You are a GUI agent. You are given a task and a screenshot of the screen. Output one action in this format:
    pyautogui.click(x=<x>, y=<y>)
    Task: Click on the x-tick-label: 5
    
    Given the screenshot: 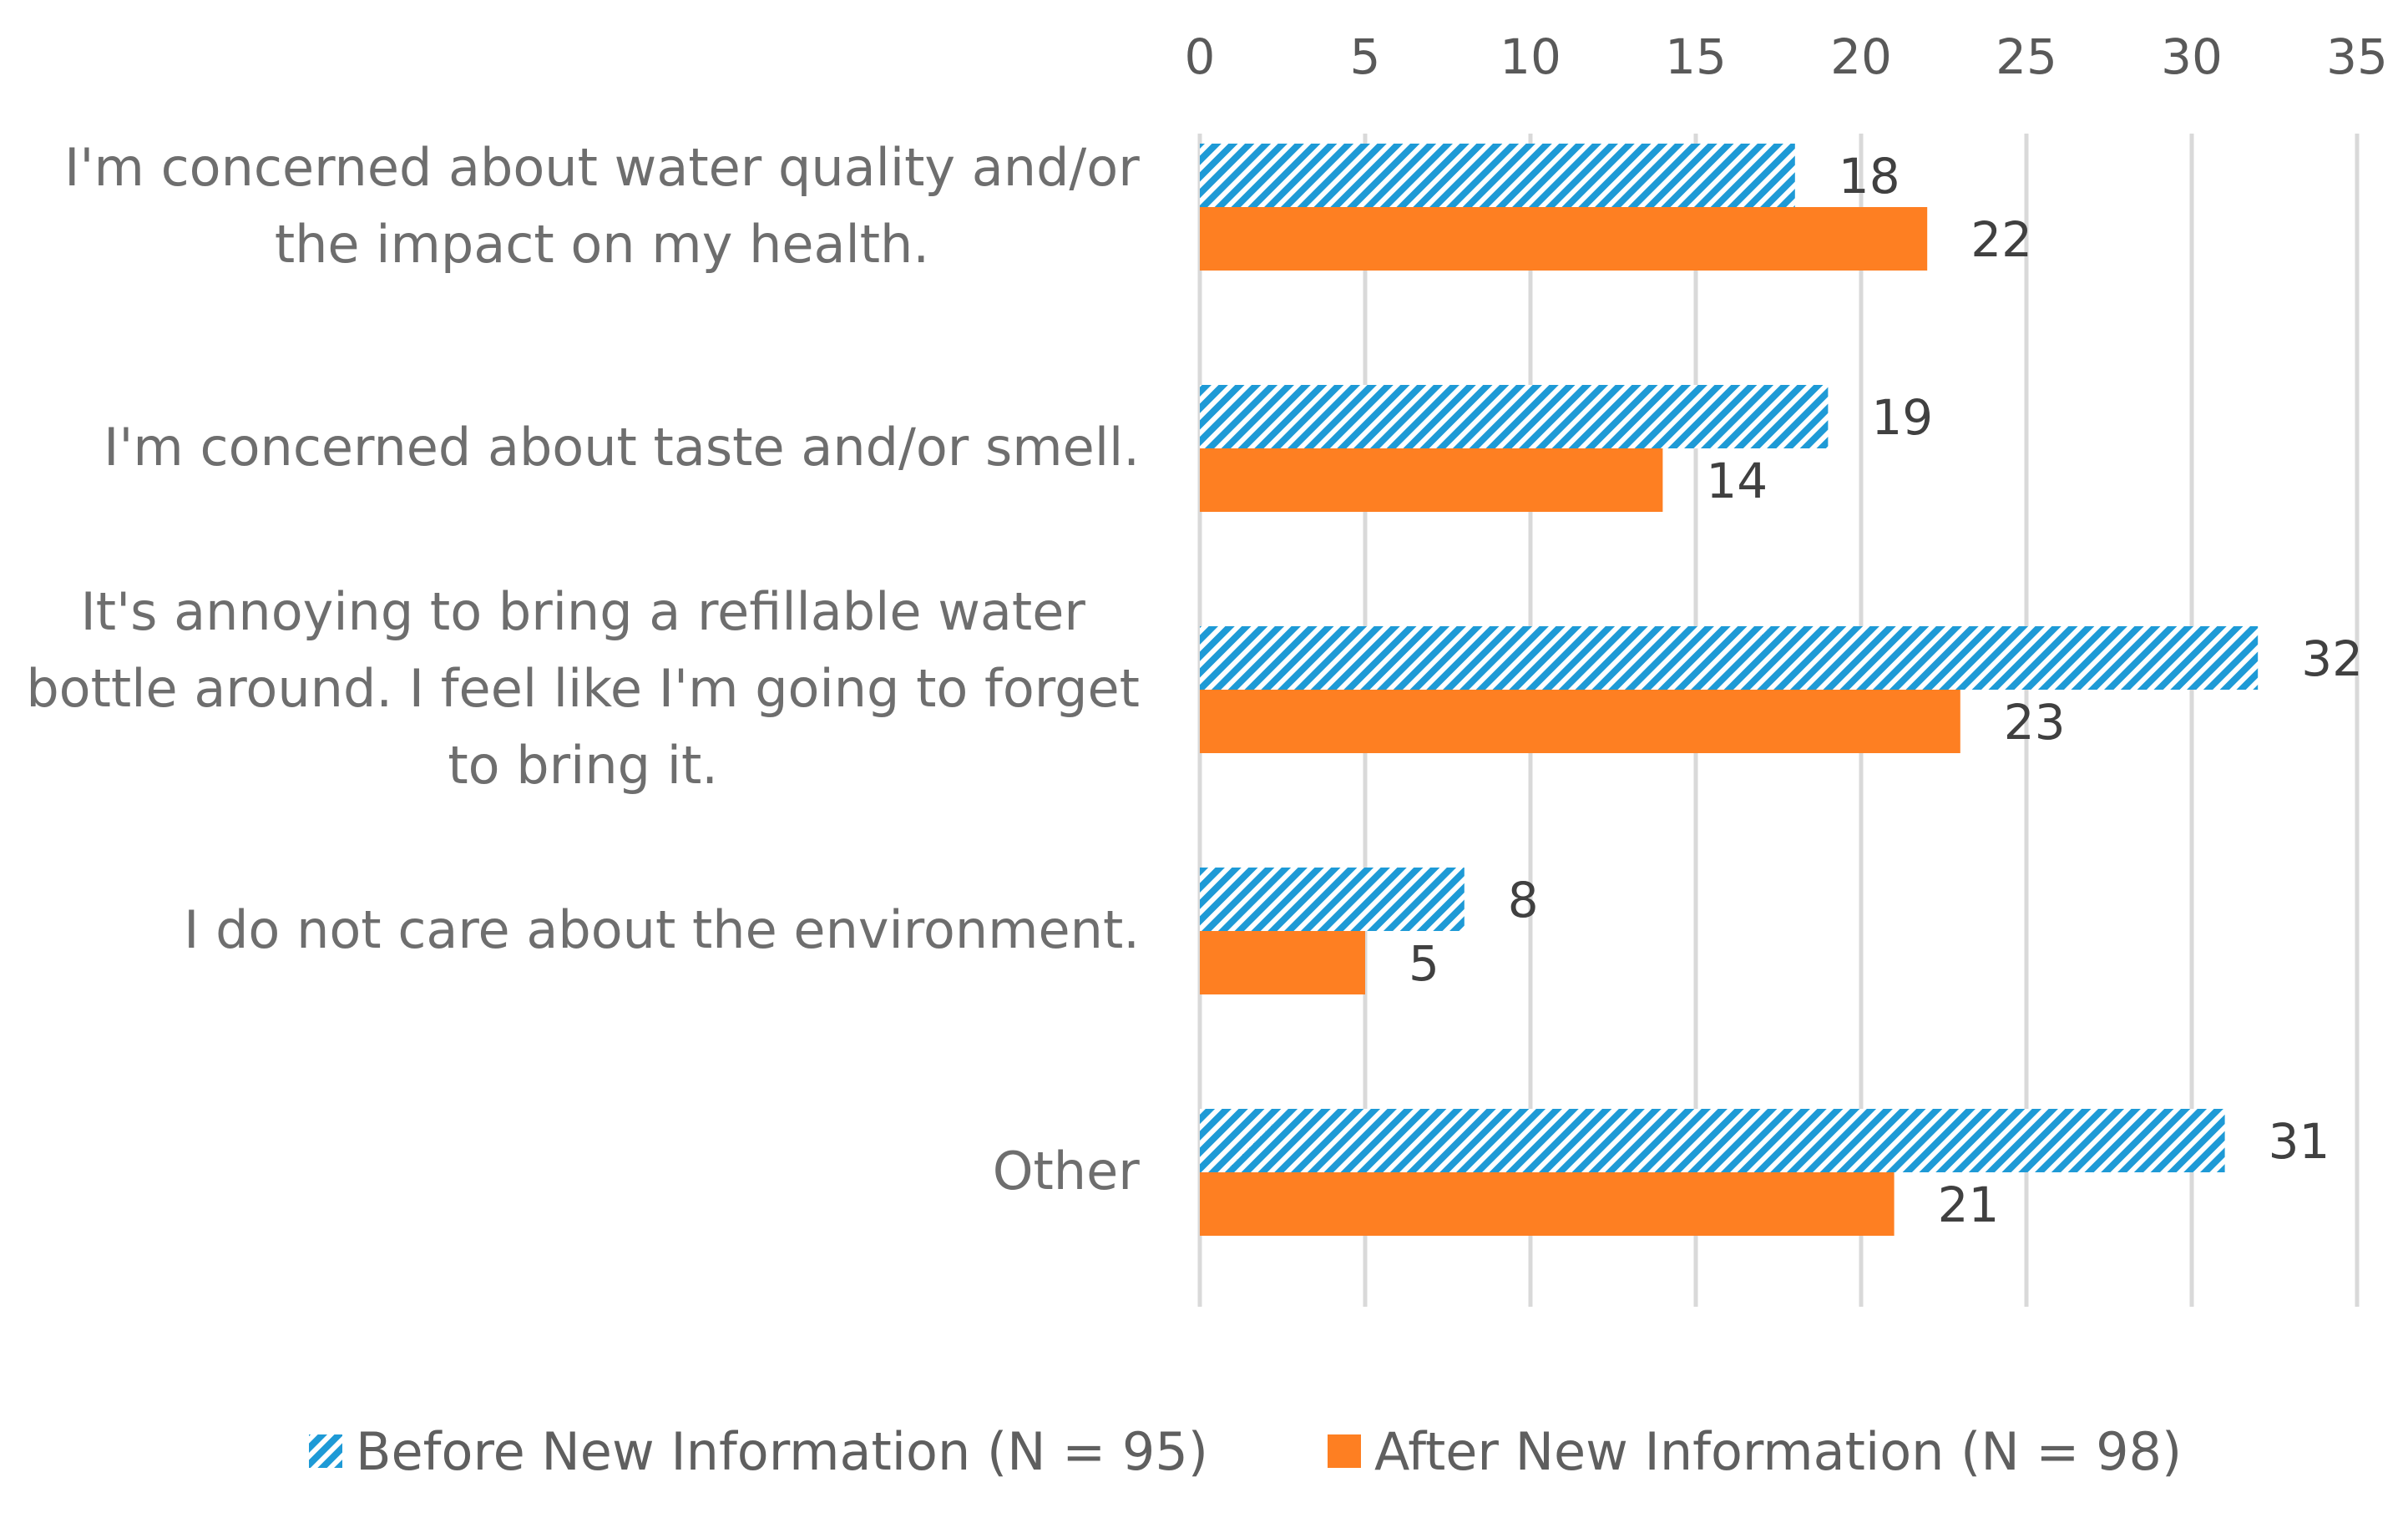 What is the action you would take?
    pyautogui.click(x=1365, y=57)
    